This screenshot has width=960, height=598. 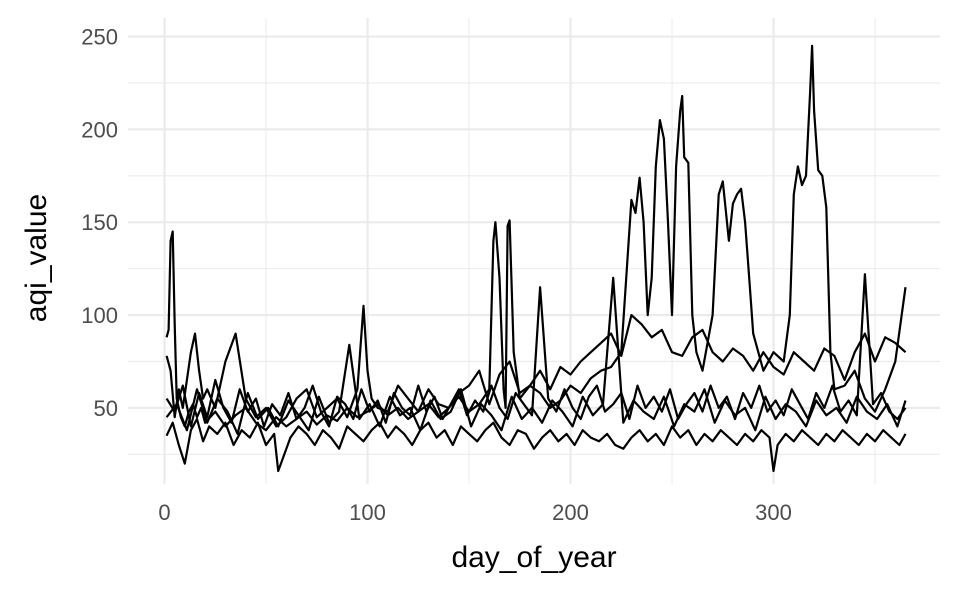 What do you see at coordinates (99, 315) in the screenshot?
I see `y-tick-label: 100` at bounding box center [99, 315].